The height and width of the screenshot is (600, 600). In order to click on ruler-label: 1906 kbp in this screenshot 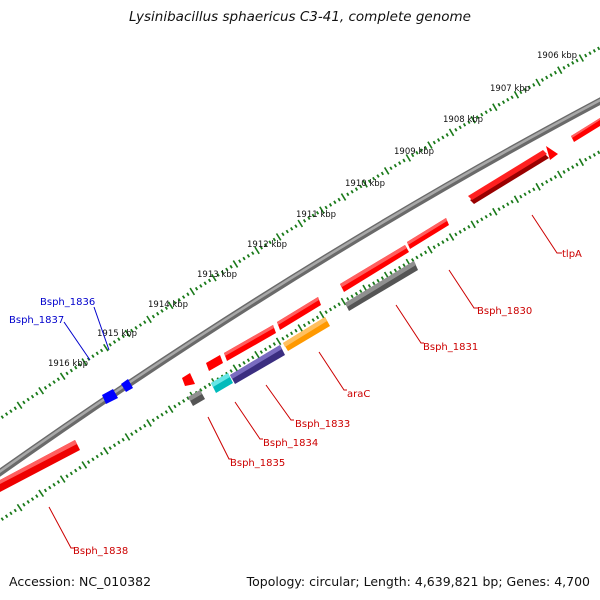, I will do `click(557, 56)`.